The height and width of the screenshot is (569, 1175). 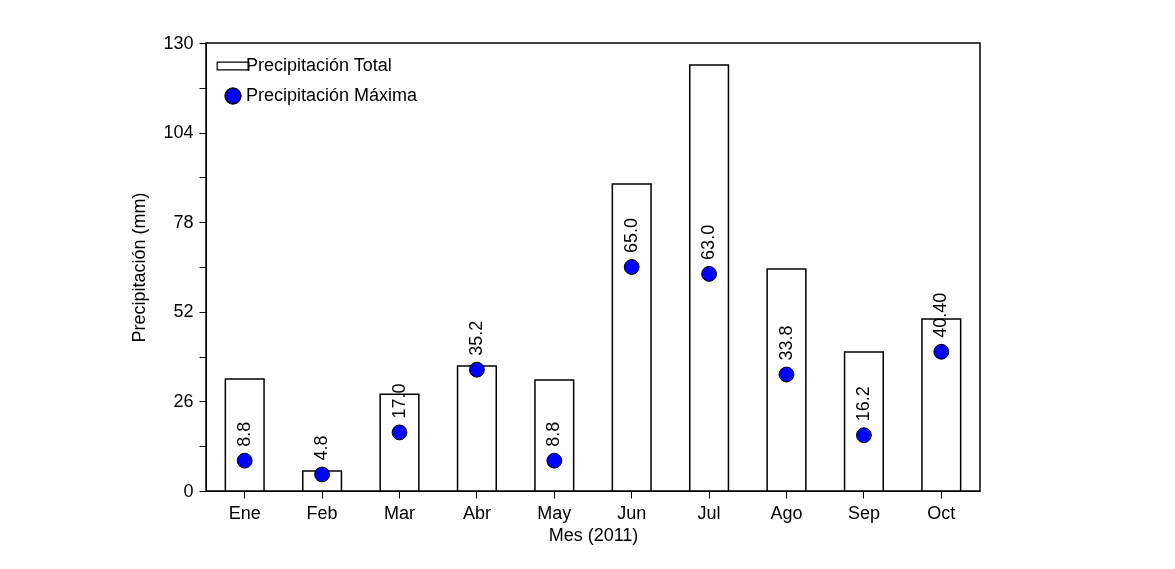 What do you see at coordinates (321, 448) in the screenshot?
I see `data-label: 4.8` at bounding box center [321, 448].